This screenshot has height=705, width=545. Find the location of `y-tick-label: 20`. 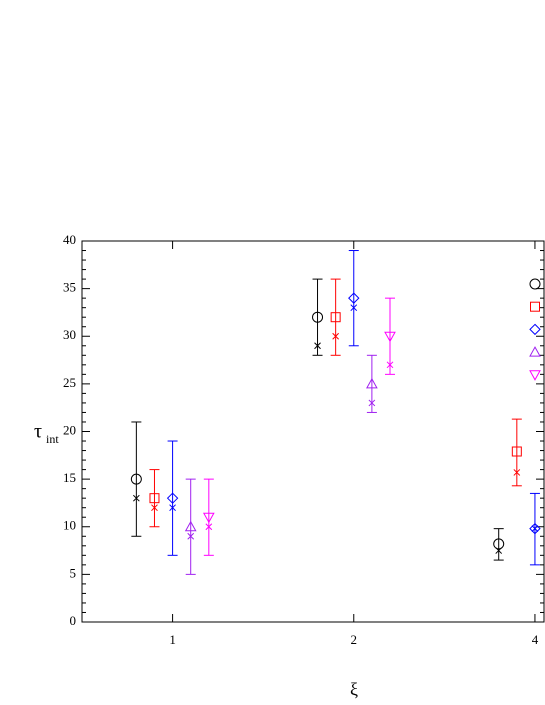

y-tick-label: 20 is located at coordinates (69, 429).